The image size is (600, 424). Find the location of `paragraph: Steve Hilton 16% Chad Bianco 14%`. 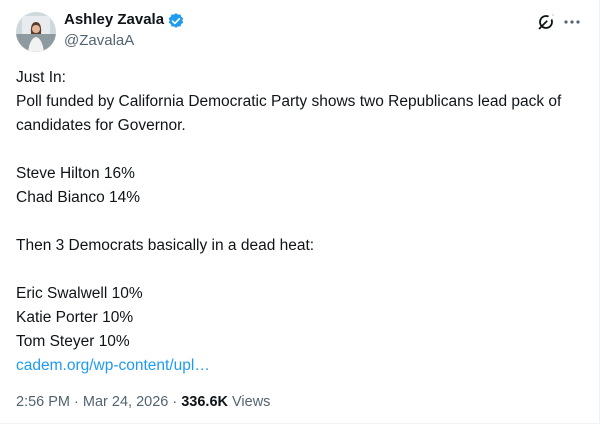

paragraph: Steve Hilton 16% Chad Bianco 14% is located at coordinates (290, 186).